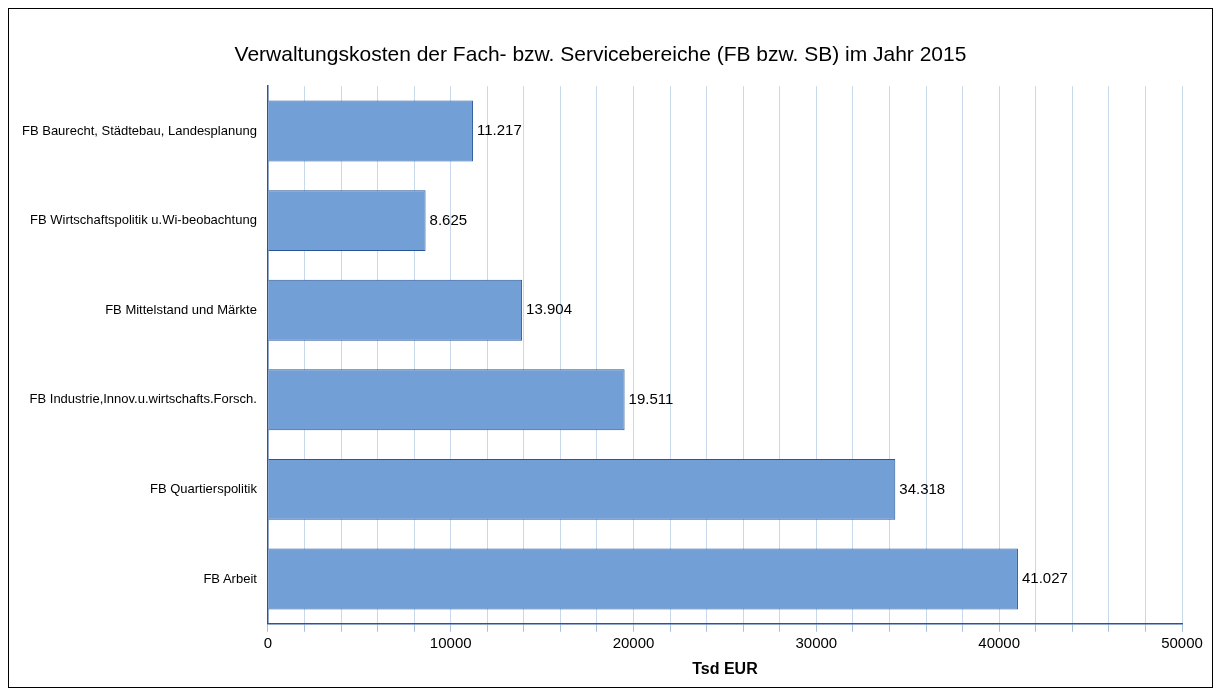  What do you see at coordinates (139, 130) in the screenshot?
I see `y-tick-label: FB Baurecht, Städtebau, Landesplanung` at bounding box center [139, 130].